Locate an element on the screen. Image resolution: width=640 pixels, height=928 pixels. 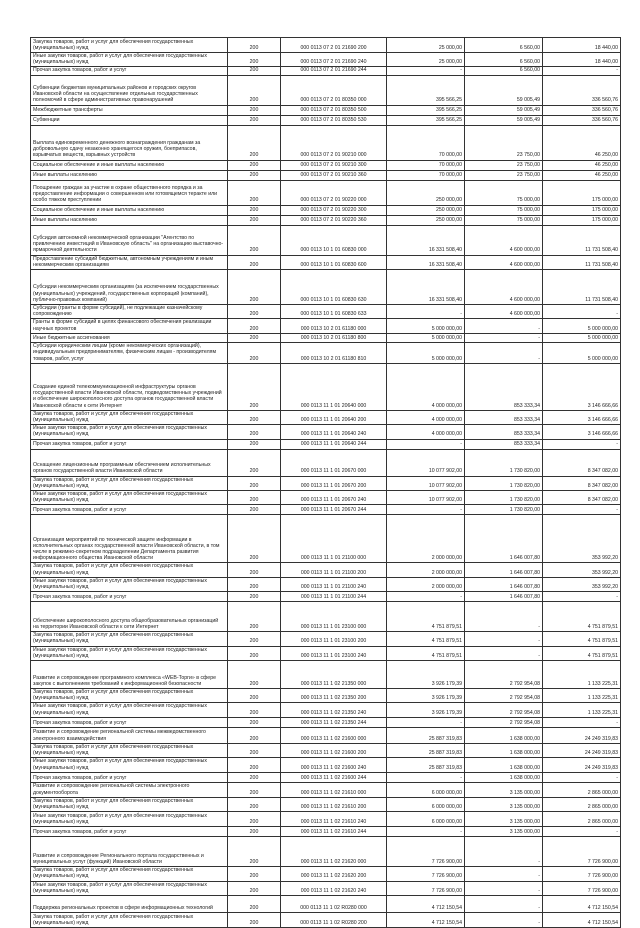
row-unexecuted-amount: 24 249 319,83 is located at coordinates (581, 750).